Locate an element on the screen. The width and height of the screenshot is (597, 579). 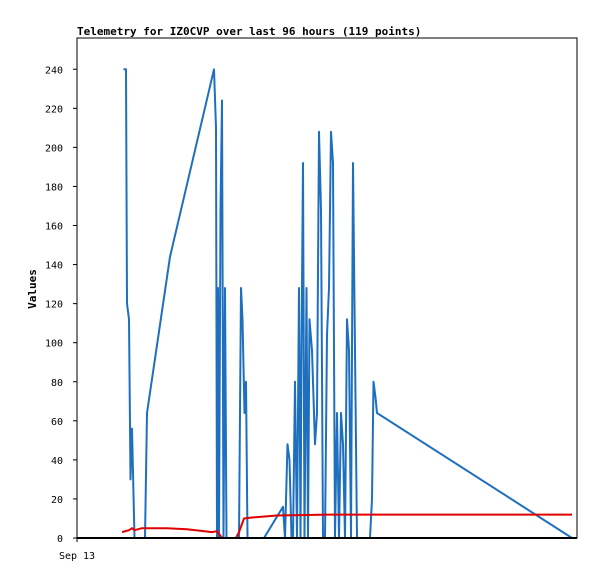
y-tick-label: 220 is located at coordinates (54, 109).